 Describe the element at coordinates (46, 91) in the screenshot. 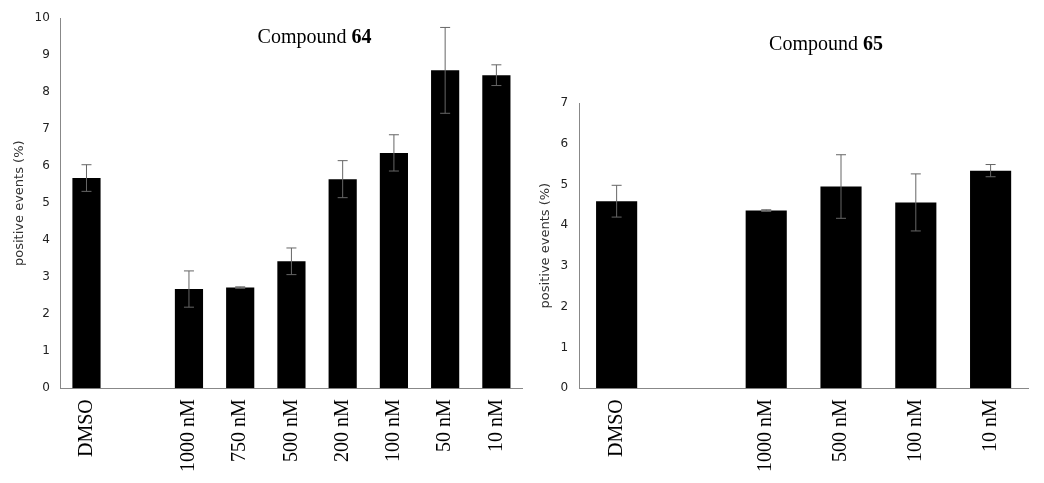

I see `y-tick-label: 8` at that location.